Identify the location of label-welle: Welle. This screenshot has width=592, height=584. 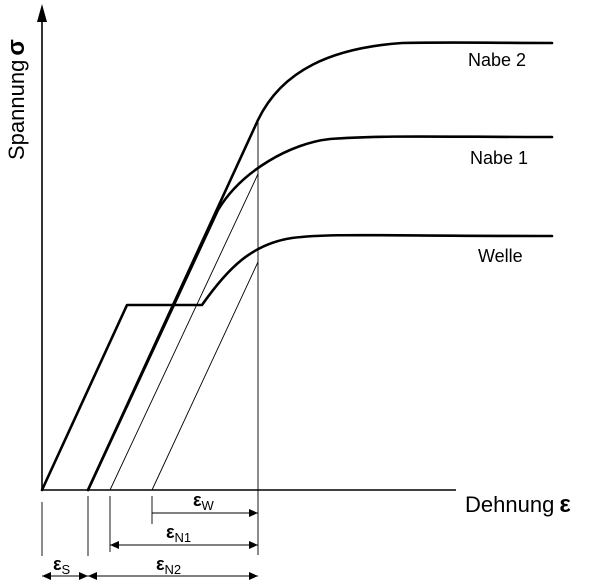
(500, 256).